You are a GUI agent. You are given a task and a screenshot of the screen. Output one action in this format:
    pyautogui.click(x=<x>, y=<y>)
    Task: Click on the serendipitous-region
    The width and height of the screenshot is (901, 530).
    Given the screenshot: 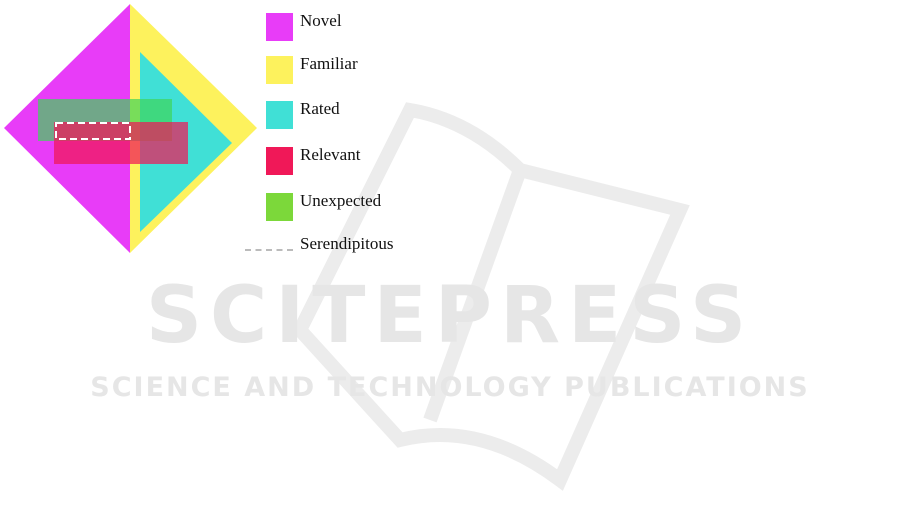 What is the action you would take?
    pyautogui.click(x=93, y=131)
    